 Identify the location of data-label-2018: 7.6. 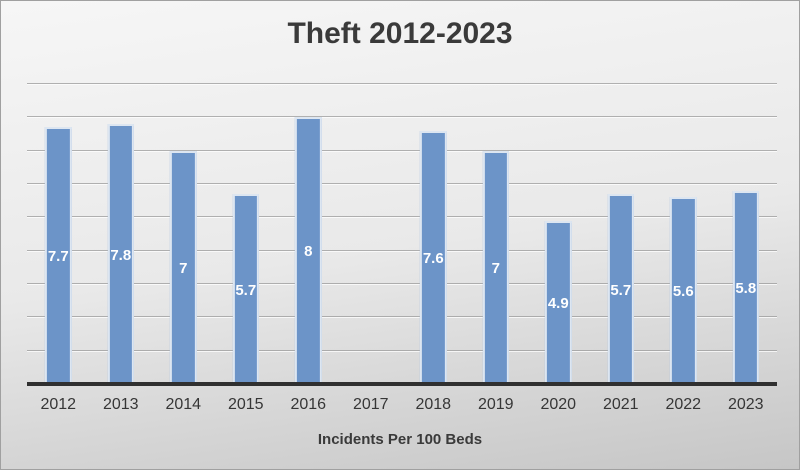
(433, 258).